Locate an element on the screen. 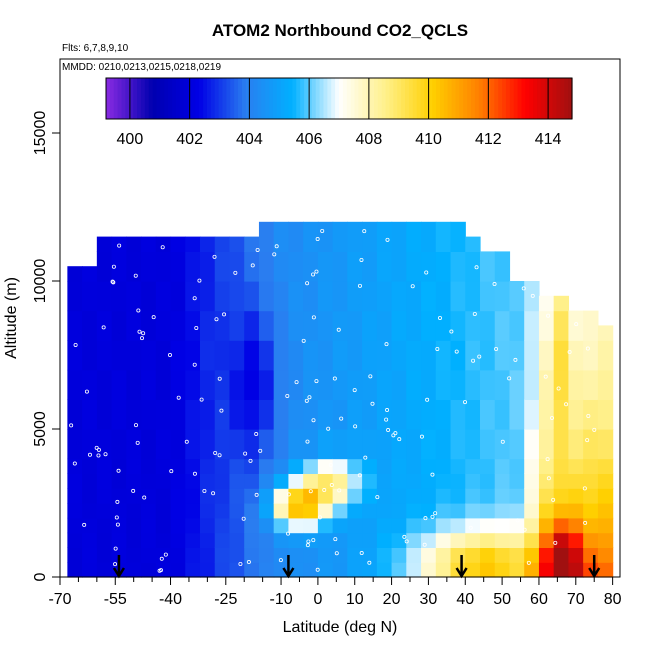  colorbar-frame is located at coordinates (339, 98).